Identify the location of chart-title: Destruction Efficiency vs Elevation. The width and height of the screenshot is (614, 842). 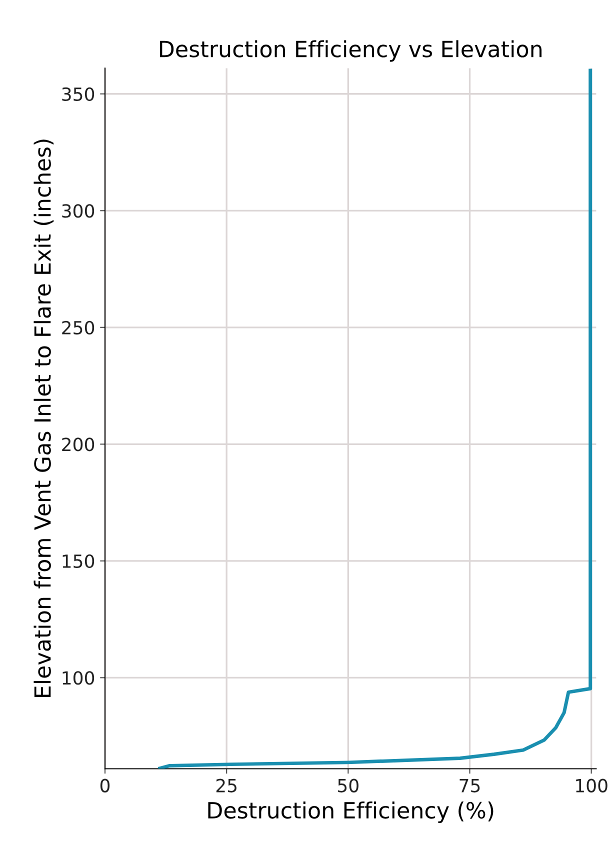
(351, 51).